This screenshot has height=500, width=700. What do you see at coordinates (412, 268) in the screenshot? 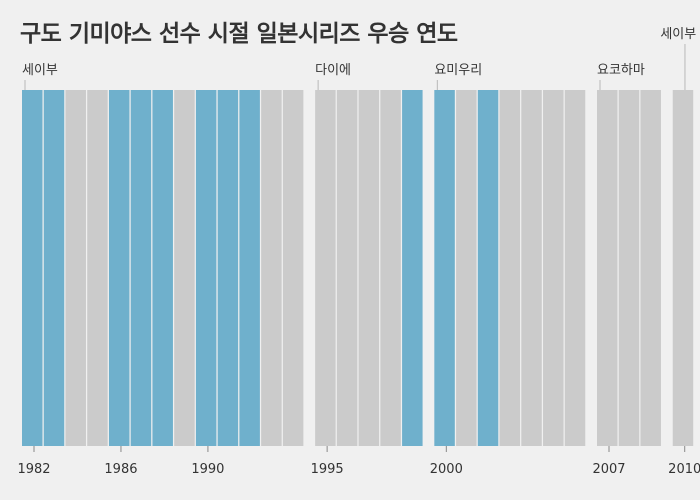
I see `bar-1999` at bounding box center [412, 268].